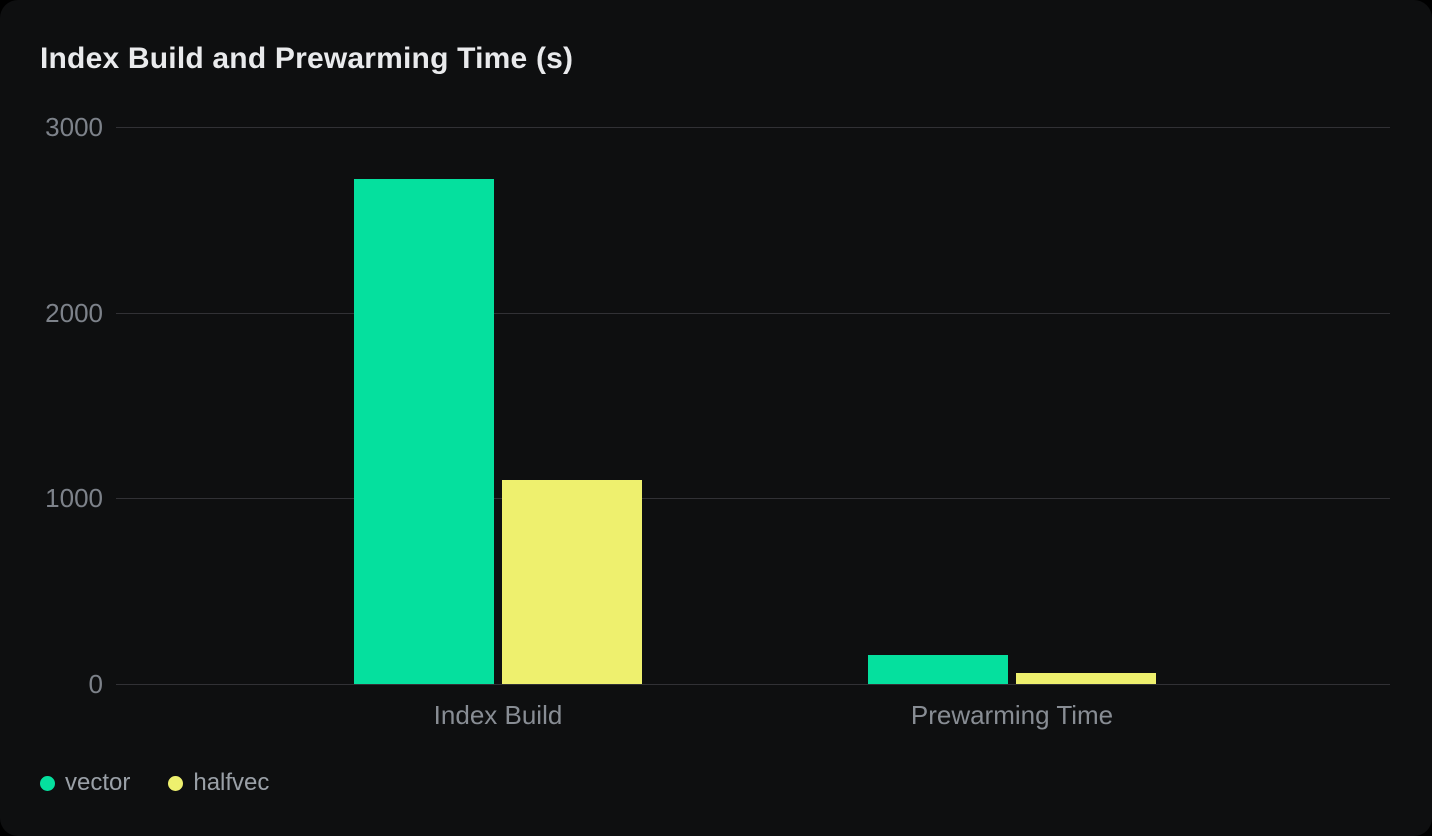 The image size is (1432, 836). I want to click on y-axis-tick-label: 1000, so click(74, 498).